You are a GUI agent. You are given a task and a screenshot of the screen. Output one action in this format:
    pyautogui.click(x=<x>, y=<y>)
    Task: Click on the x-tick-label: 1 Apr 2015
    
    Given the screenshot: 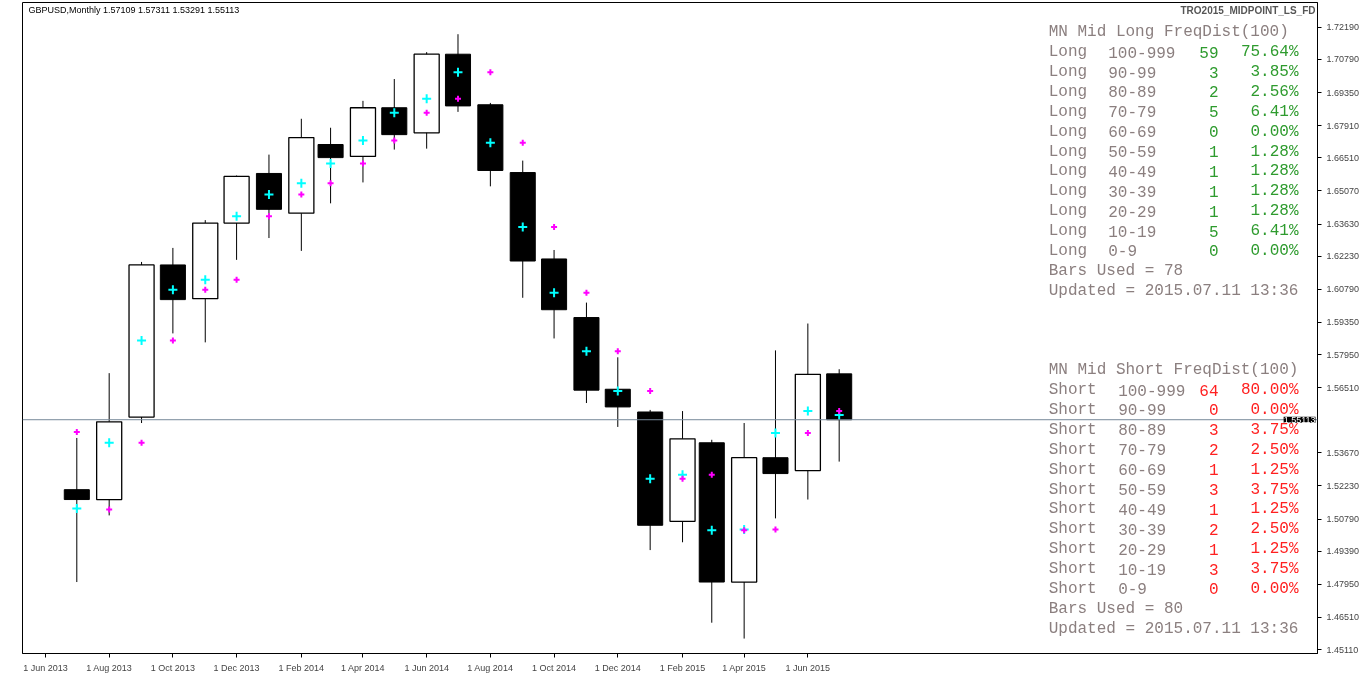 What is the action you would take?
    pyautogui.click(x=744, y=667)
    